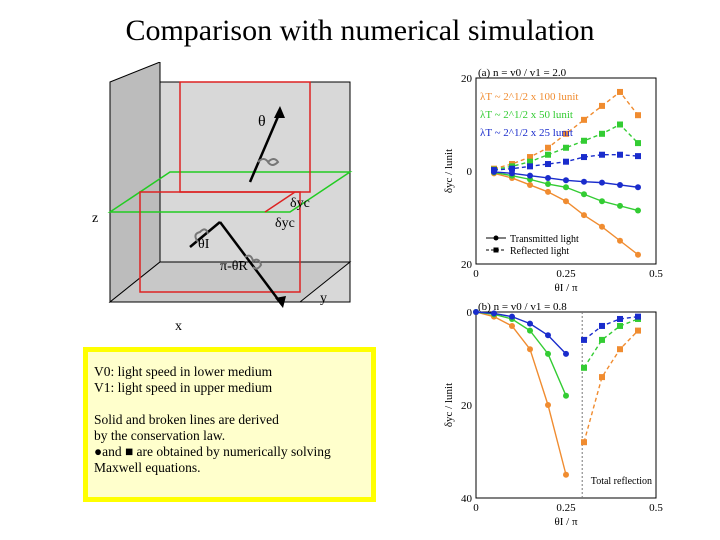 Image resolution: width=720 pixels, height=540 pixels. What do you see at coordinates (262, 121) in the screenshot?
I see `theta-label: θ` at bounding box center [262, 121].